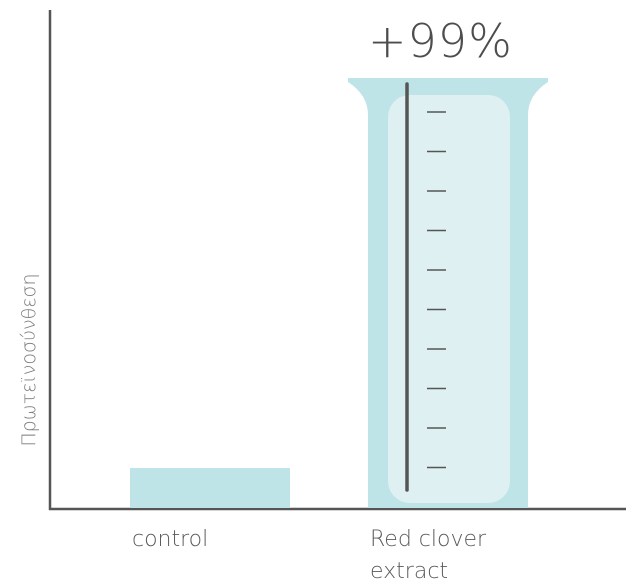  What do you see at coordinates (449, 299) in the screenshot?
I see `bar-red-clover-inner` at bounding box center [449, 299].